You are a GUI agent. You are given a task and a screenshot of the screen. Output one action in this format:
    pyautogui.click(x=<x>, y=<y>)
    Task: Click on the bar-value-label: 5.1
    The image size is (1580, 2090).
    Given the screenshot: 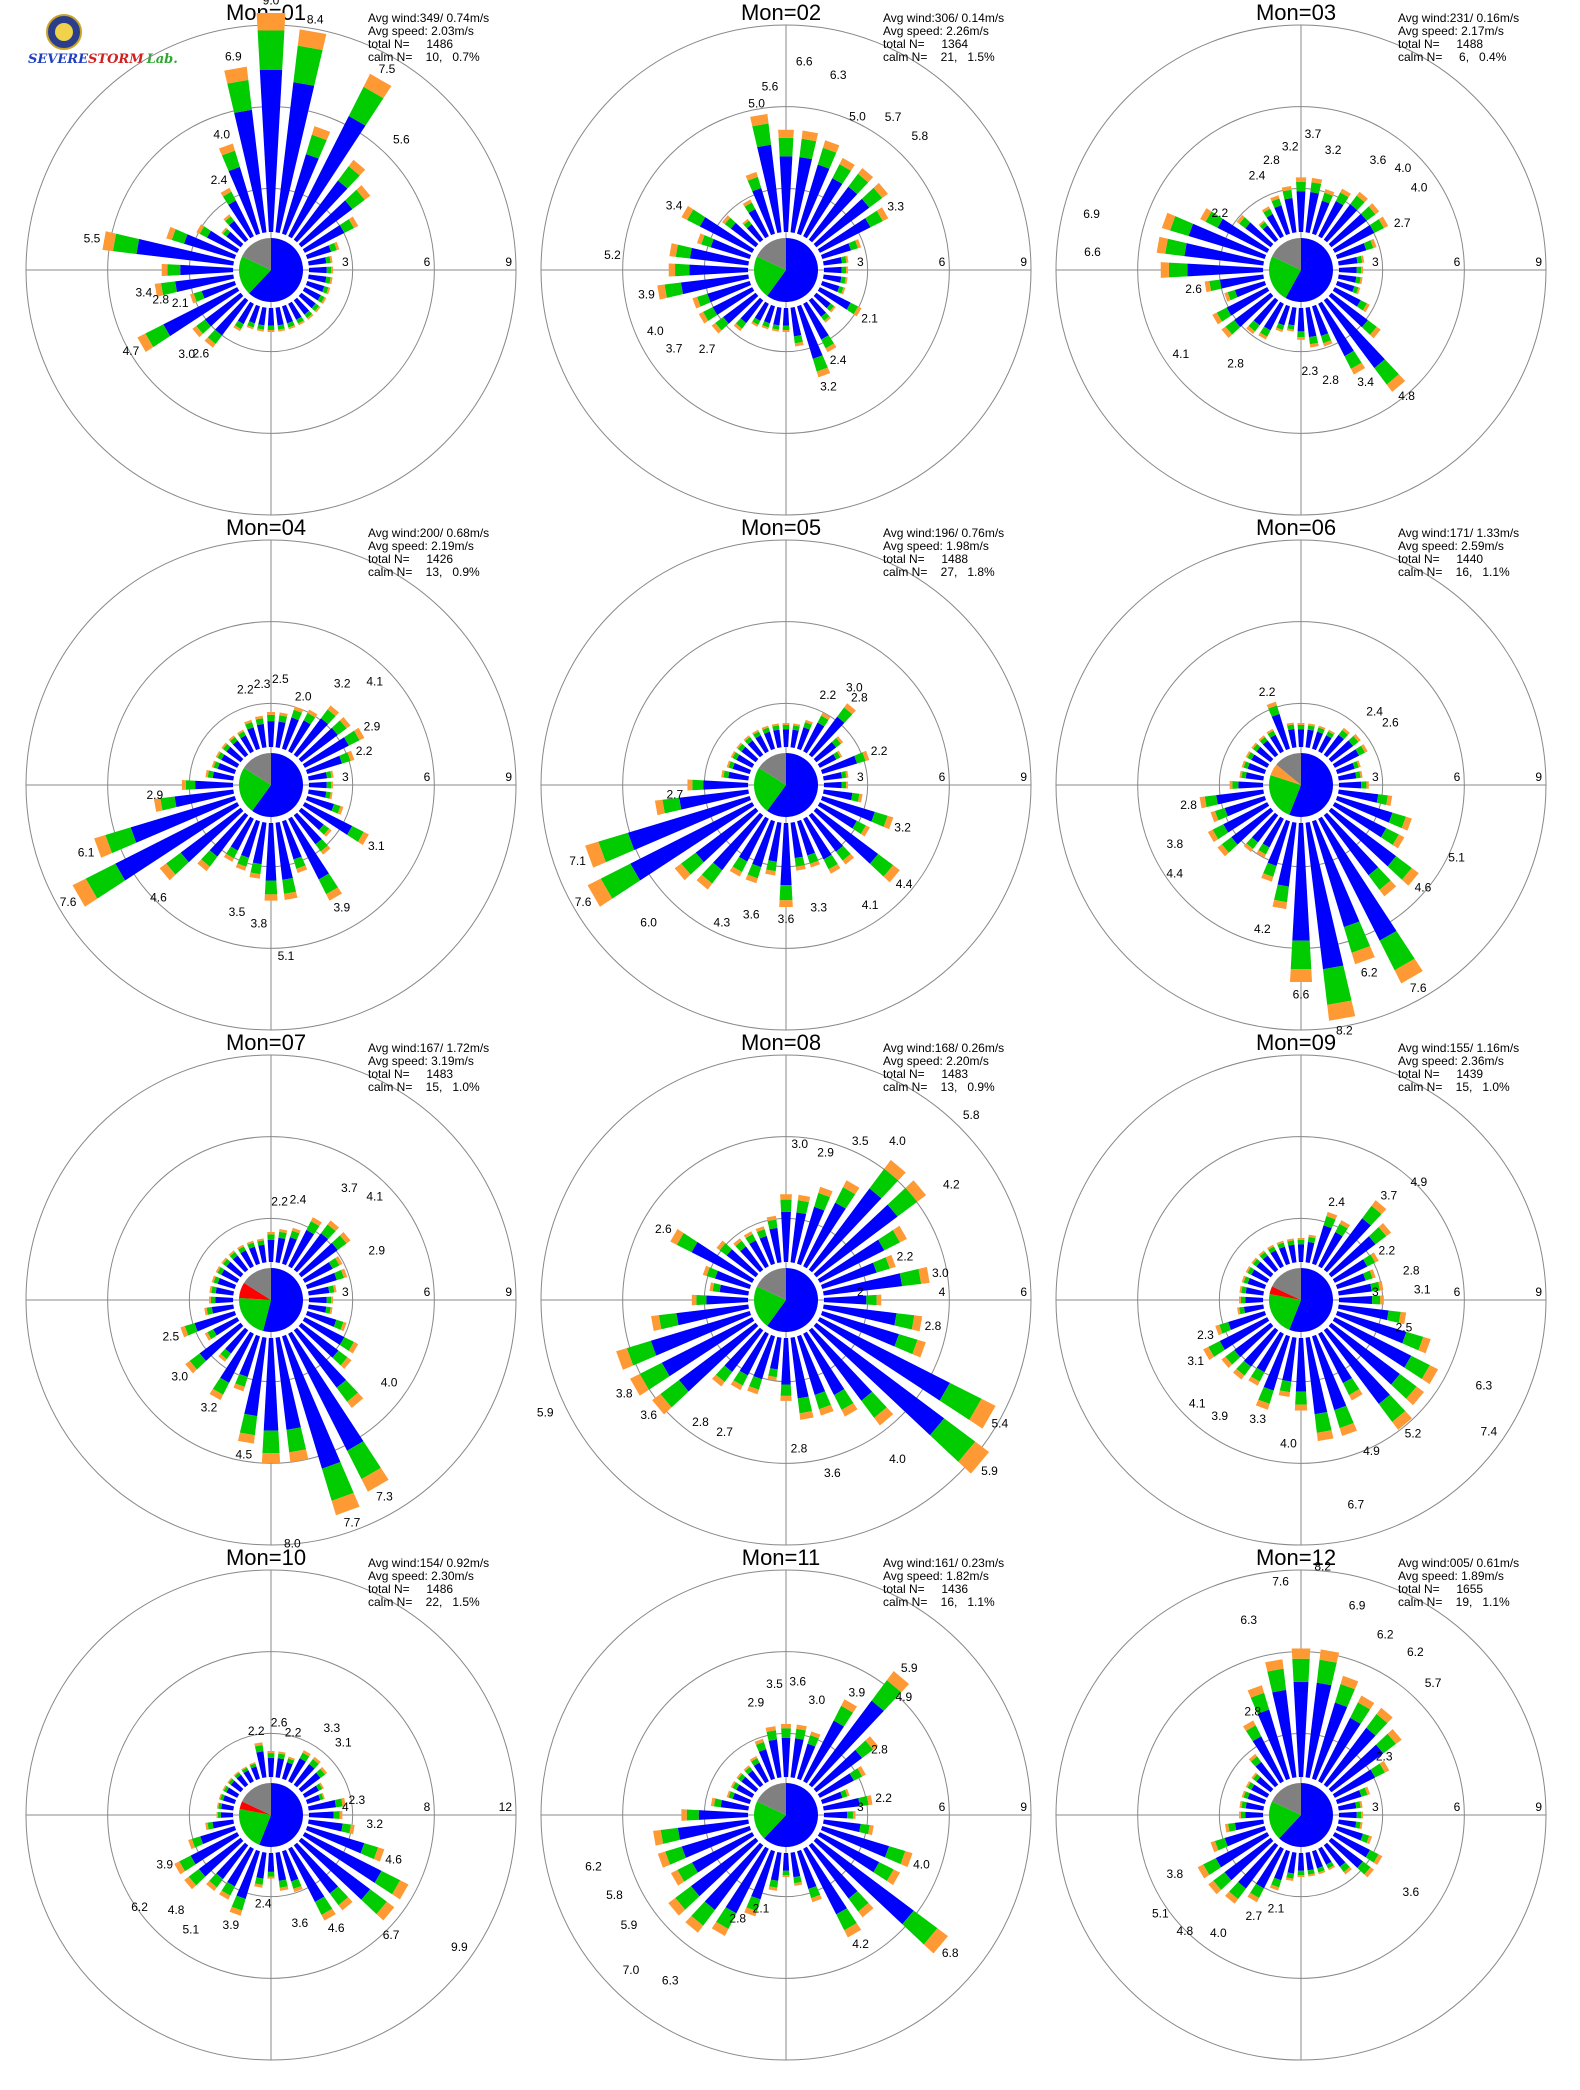 What is the action you would take?
    pyautogui.click(x=1160, y=1913)
    